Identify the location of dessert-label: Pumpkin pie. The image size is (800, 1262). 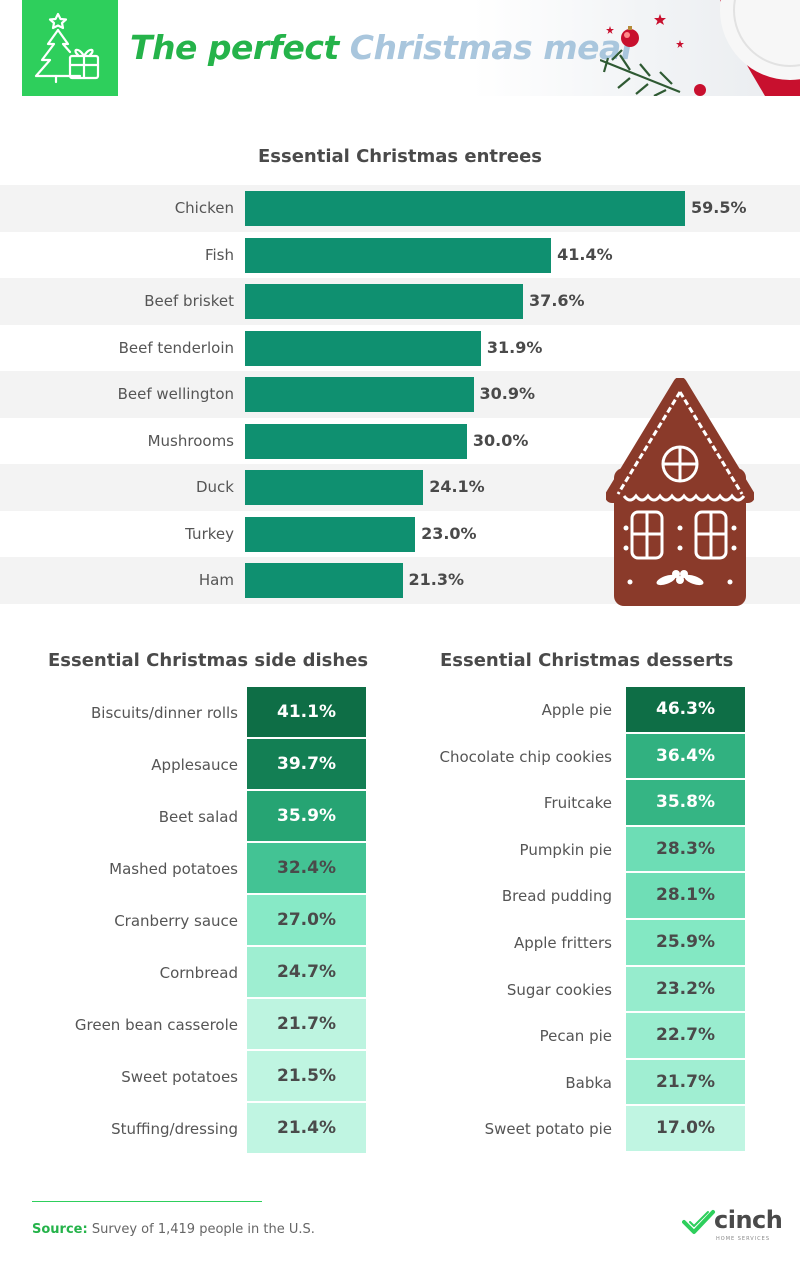
(565, 849).